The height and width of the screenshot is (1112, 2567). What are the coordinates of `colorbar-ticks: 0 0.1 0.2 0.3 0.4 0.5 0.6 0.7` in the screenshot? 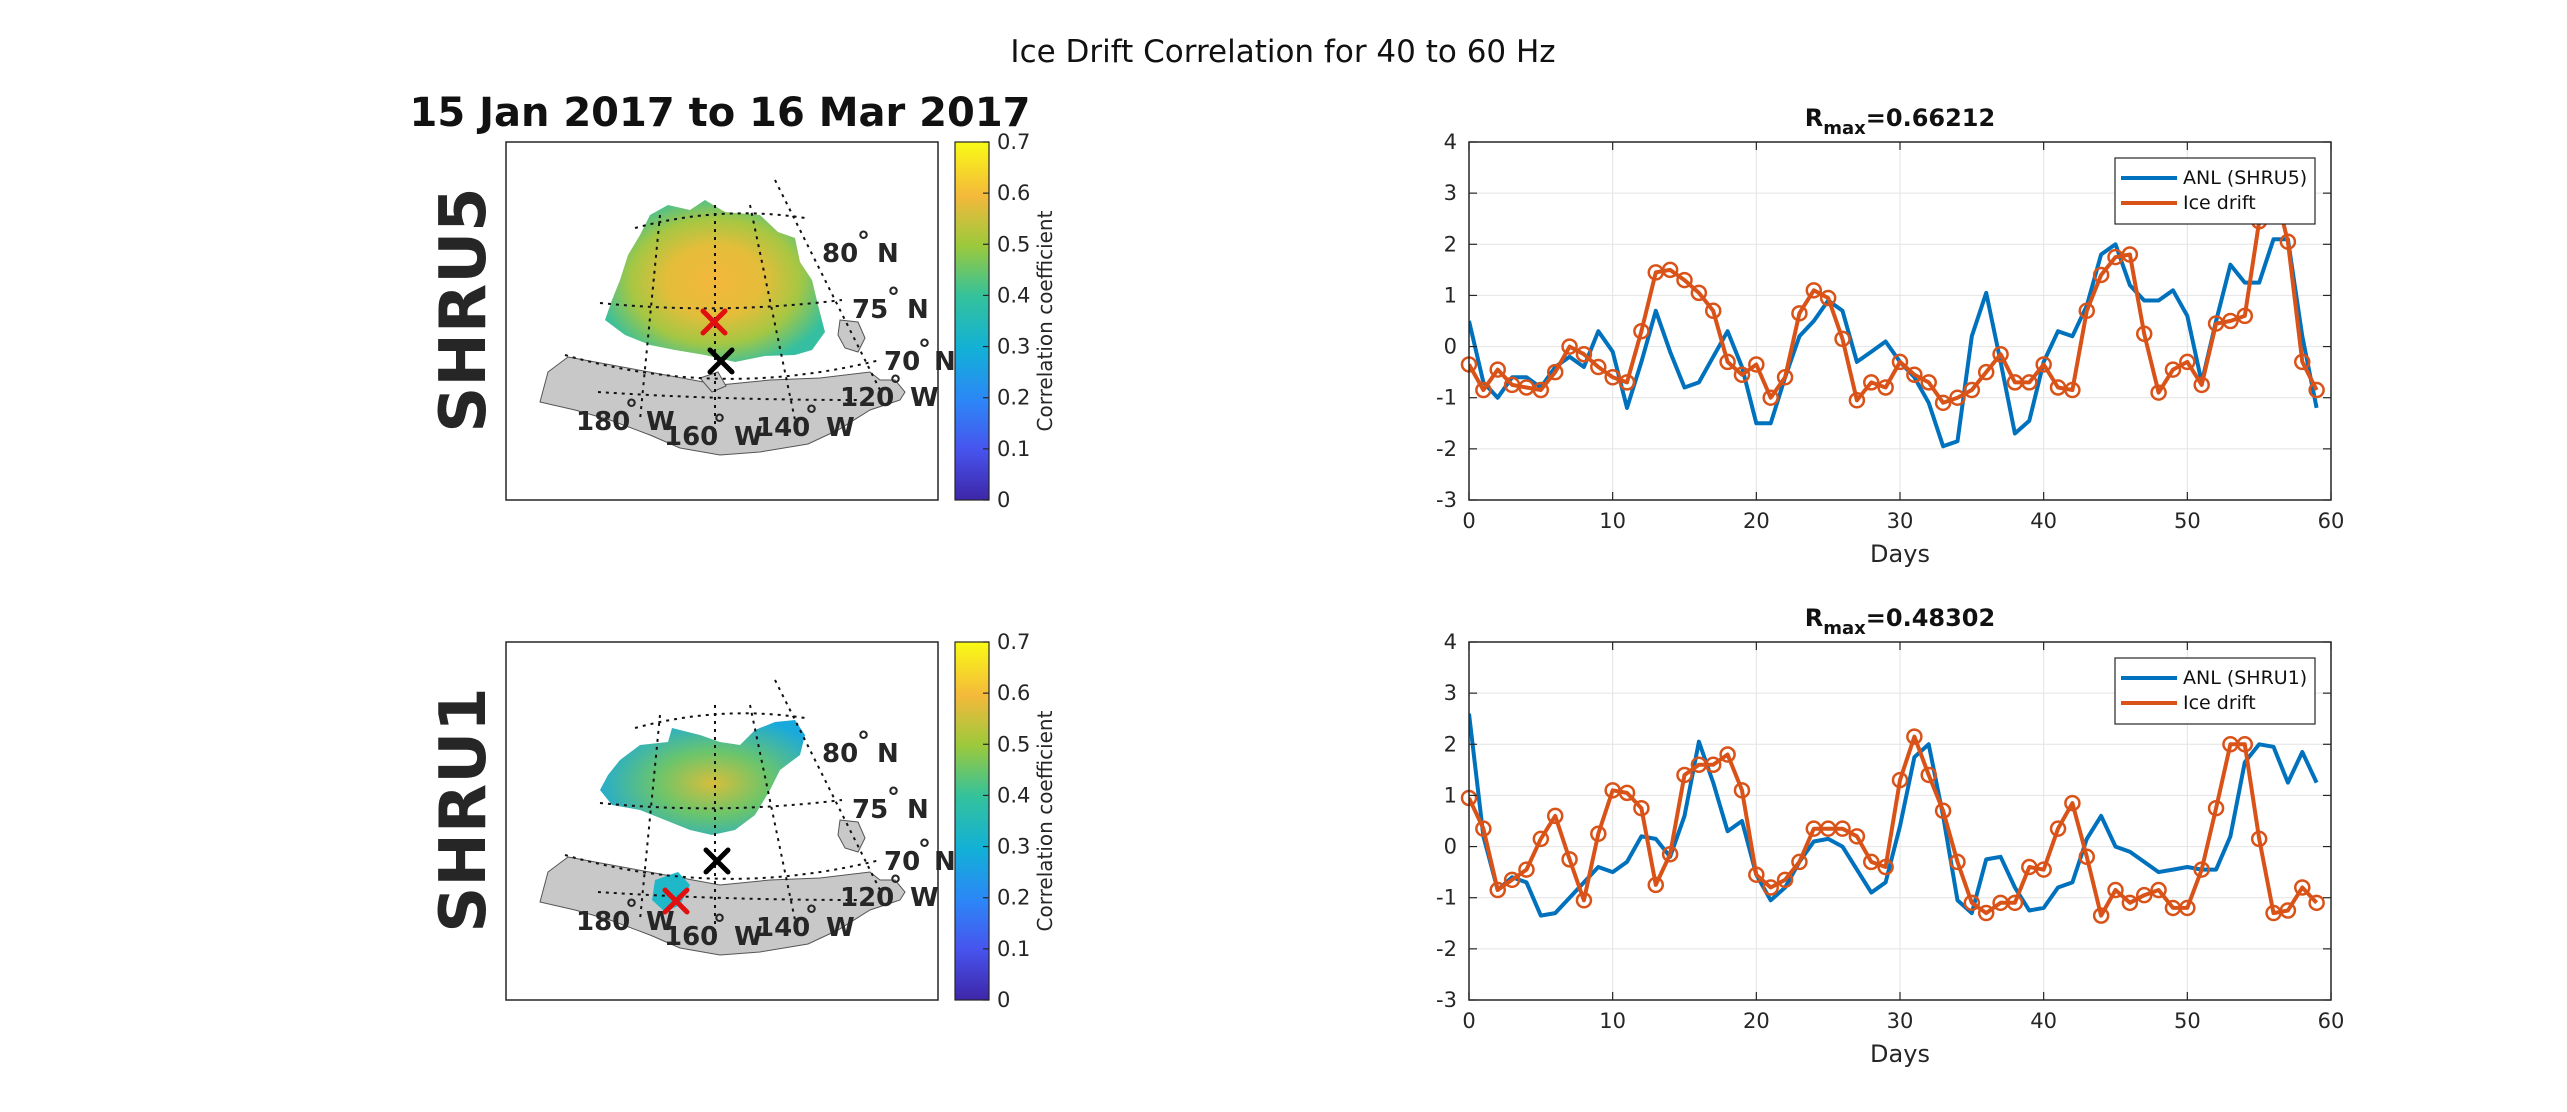 It's located at (1006, 321).